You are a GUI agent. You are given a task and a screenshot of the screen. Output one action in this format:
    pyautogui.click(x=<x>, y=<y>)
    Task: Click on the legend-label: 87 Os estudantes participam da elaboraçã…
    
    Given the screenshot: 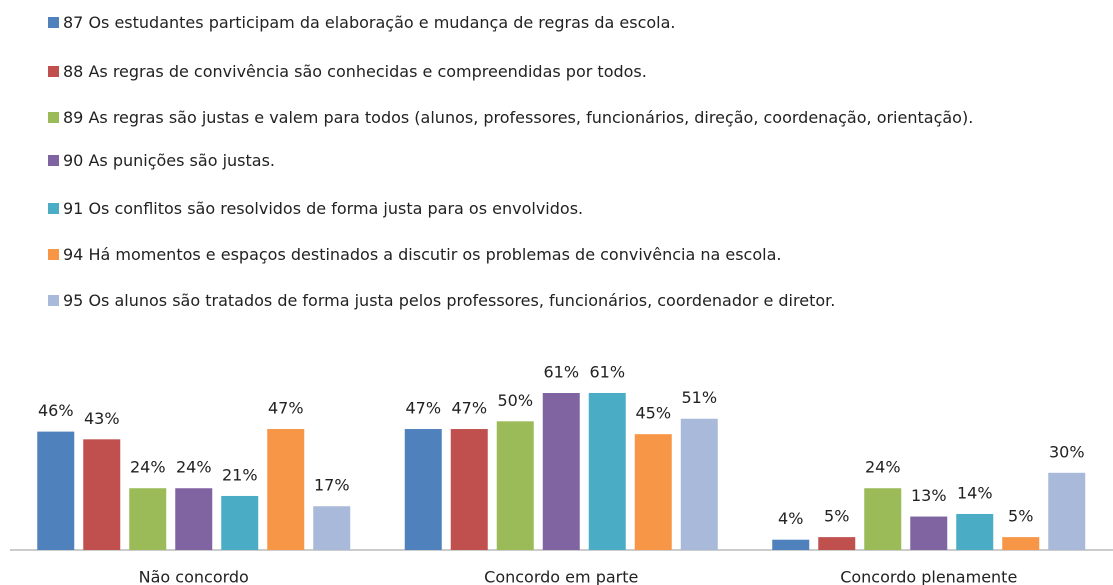 What is the action you would take?
    pyautogui.click(x=369, y=22)
    